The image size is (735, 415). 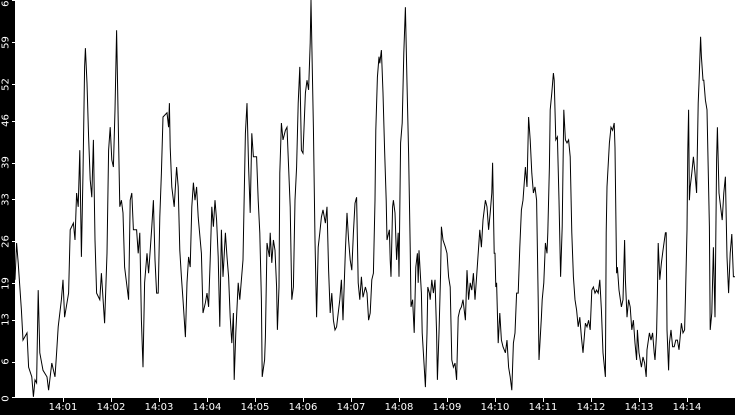 I want to click on x-tick-label: 14:14, so click(x=687, y=407).